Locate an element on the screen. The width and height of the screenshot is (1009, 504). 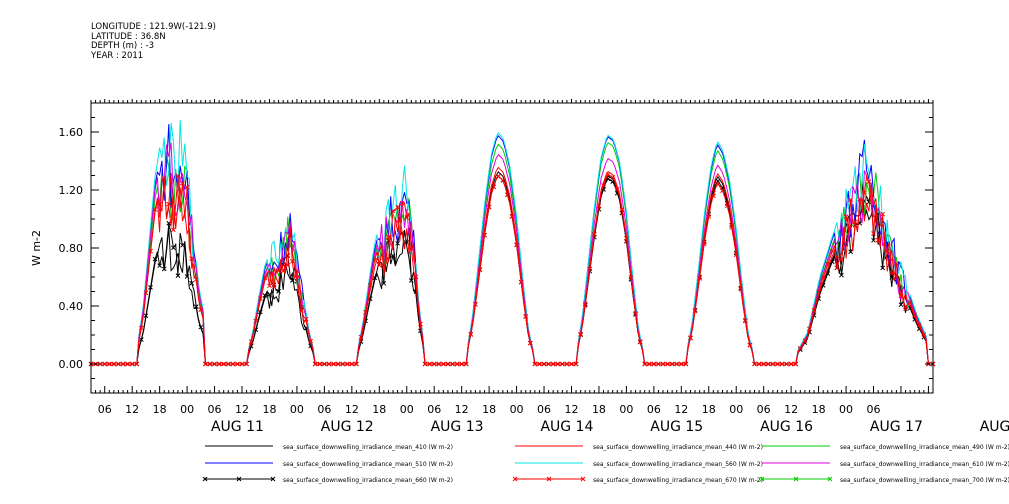
y-tick-label: 0.00 is located at coordinates (71, 364).